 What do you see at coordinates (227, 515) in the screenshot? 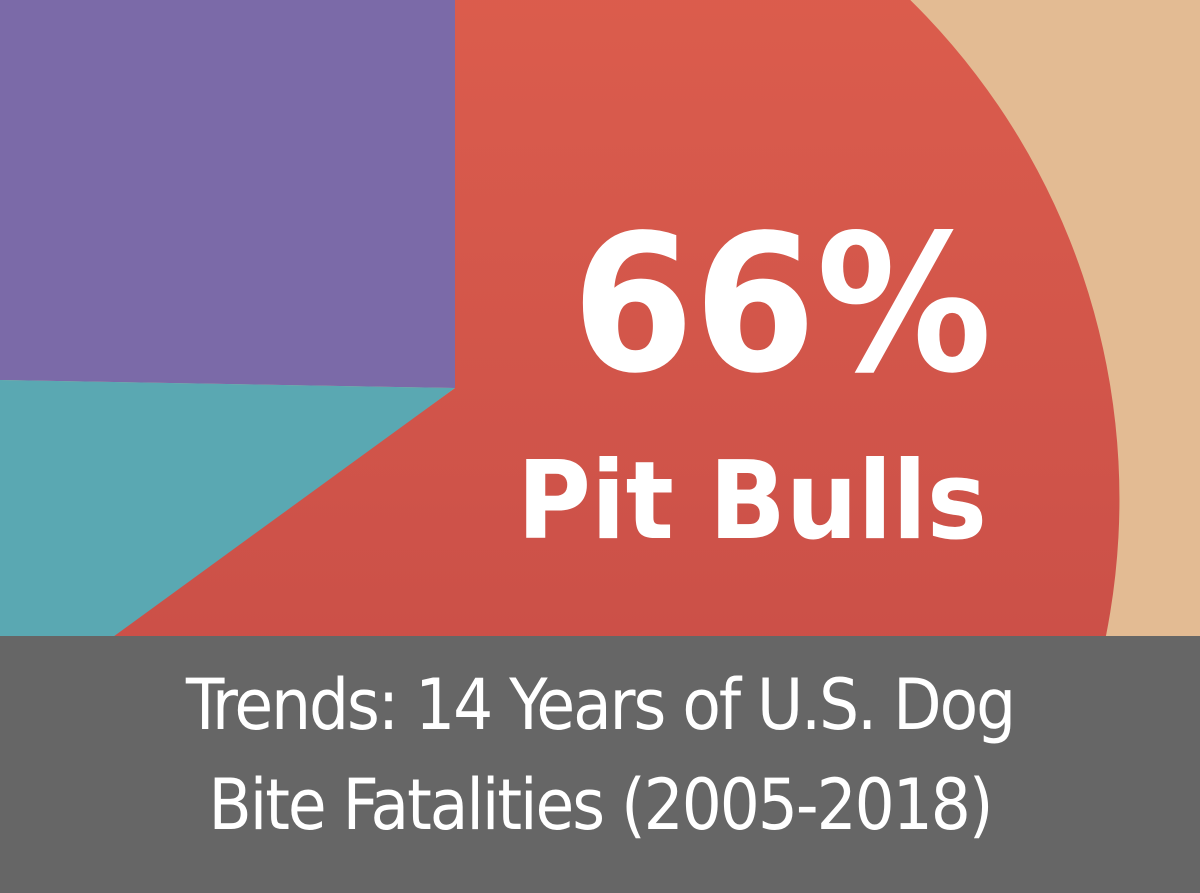
I see `teal-slice` at bounding box center [227, 515].